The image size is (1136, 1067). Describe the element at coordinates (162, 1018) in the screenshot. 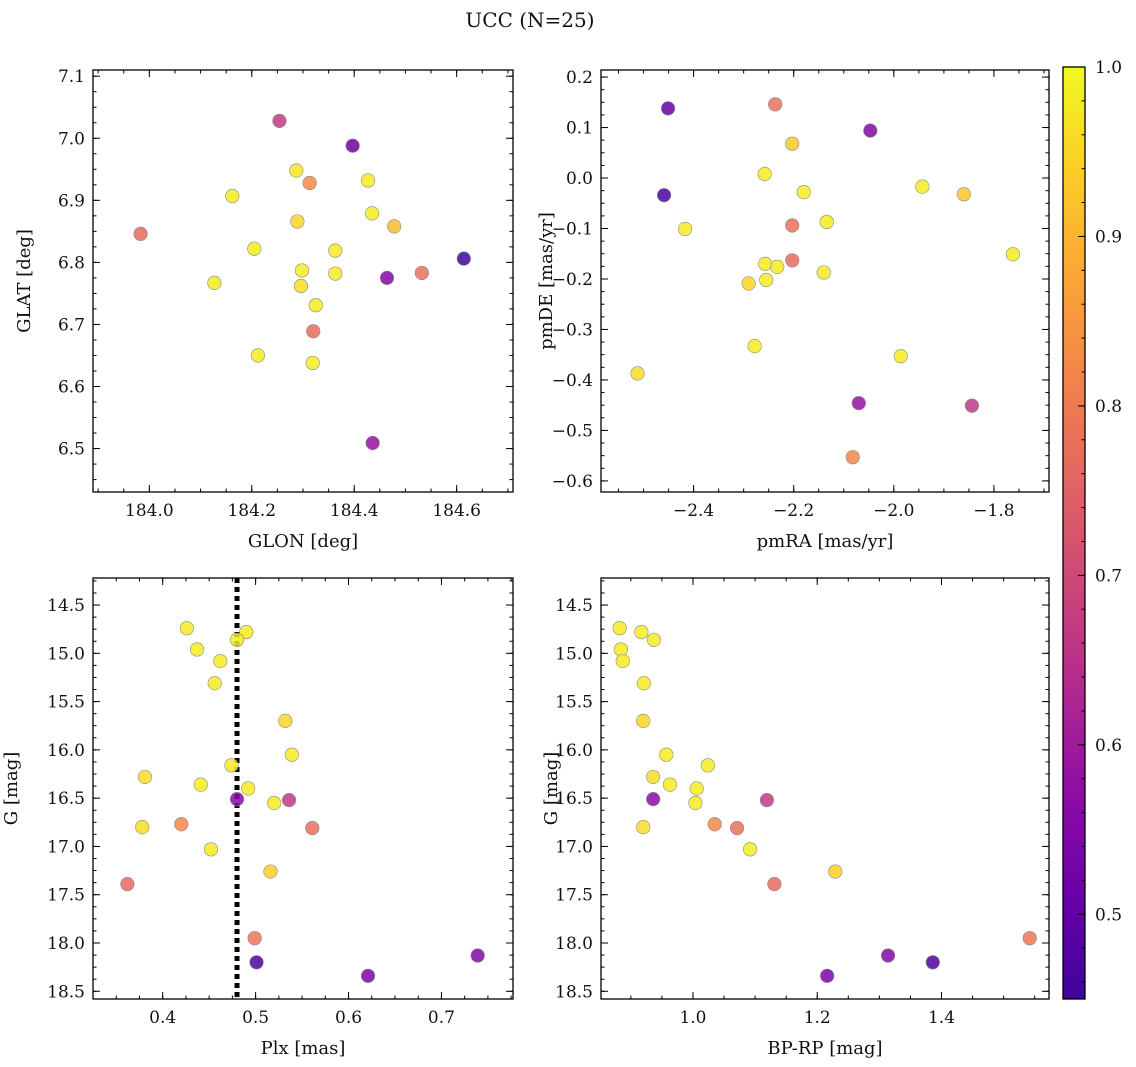

I see `x-tick-label: 0.4` at that location.